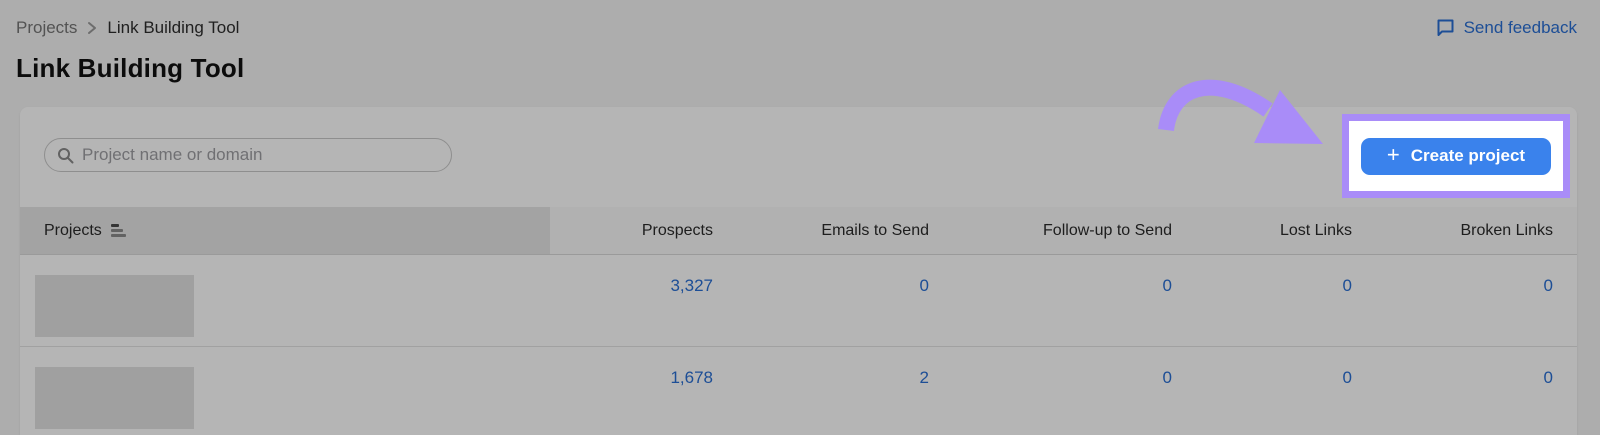  I want to click on column-header-broken-links: Broken Links, so click(1507, 230).